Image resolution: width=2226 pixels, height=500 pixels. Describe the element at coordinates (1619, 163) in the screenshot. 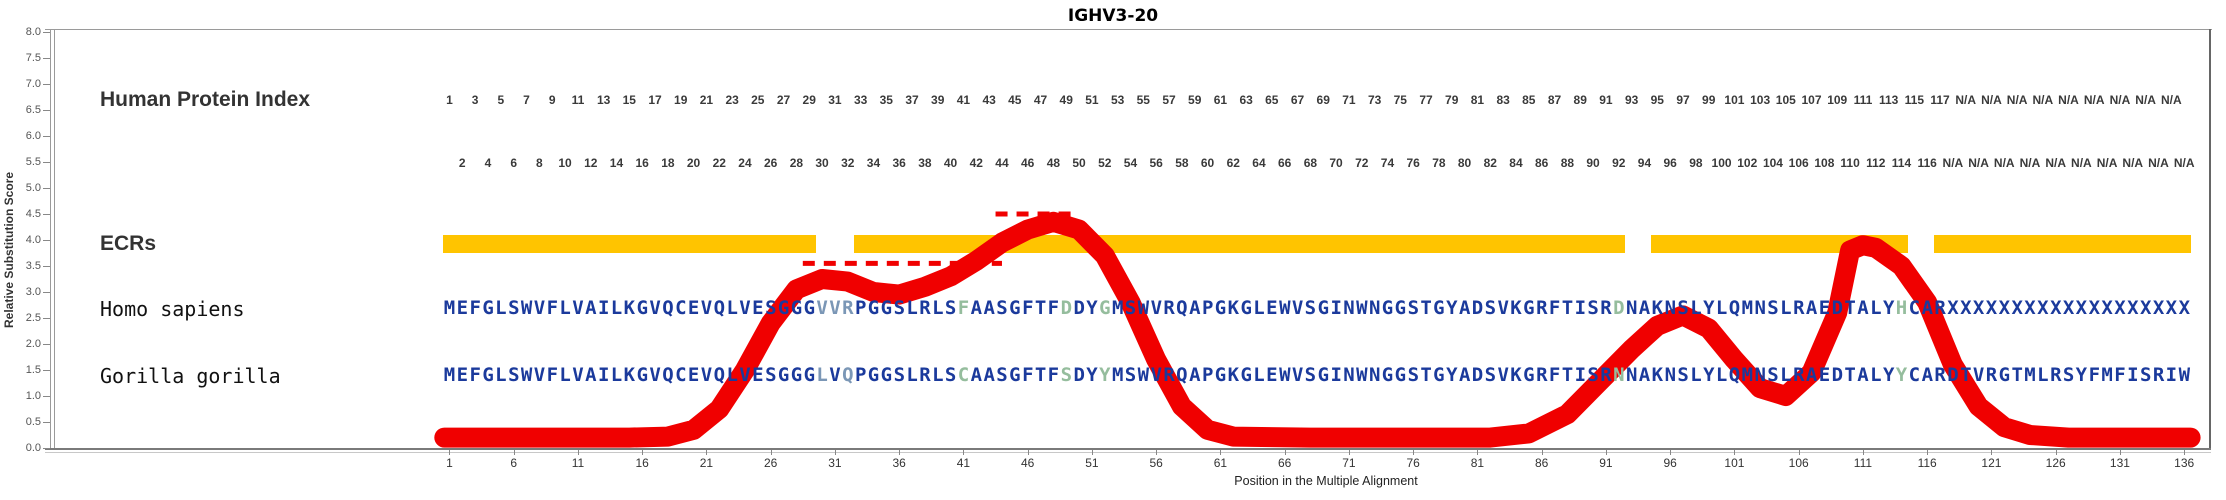

I see `hpi-even-number: 92` at that location.